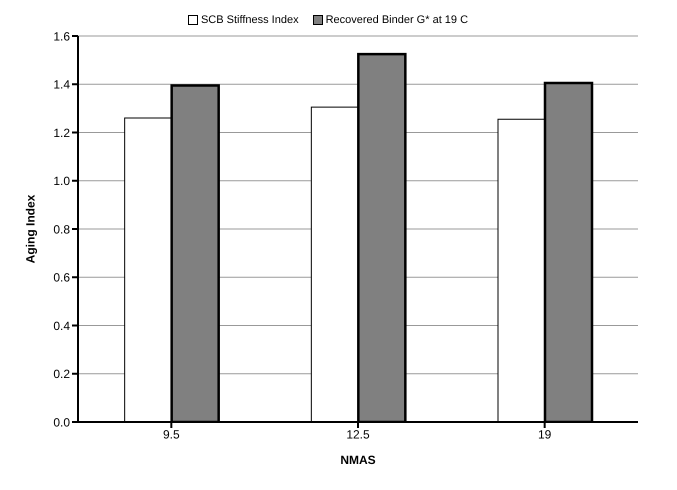  What do you see at coordinates (545, 435) in the screenshot?
I see `x-tick-label: 19` at bounding box center [545, 435].